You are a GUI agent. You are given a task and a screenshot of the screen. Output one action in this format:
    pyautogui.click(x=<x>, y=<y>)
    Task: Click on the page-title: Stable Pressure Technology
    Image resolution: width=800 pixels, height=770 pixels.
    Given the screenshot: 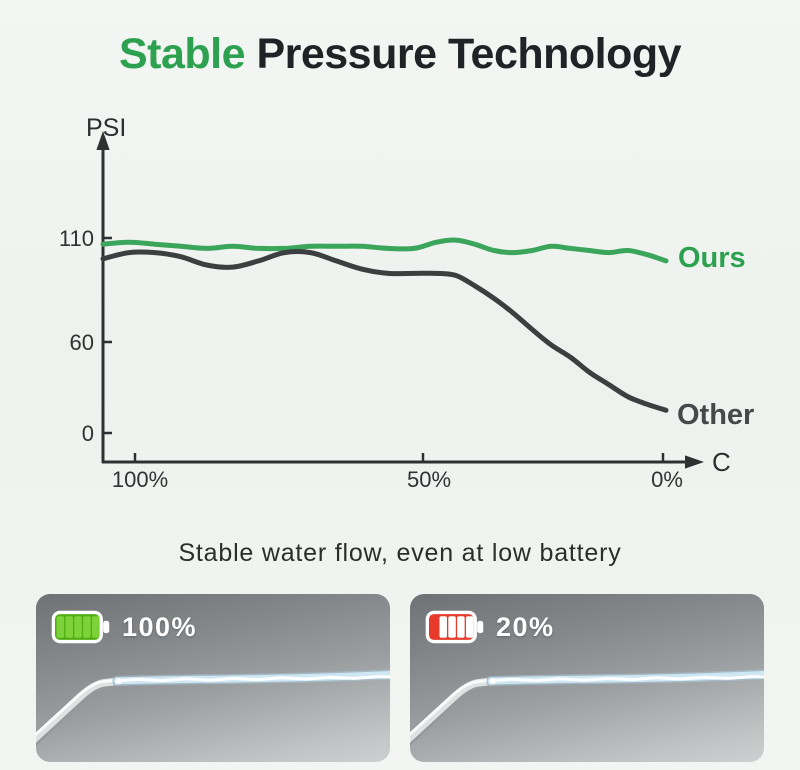 What is the action you would take?
    pyautogui.click(x=400, y=54)
    